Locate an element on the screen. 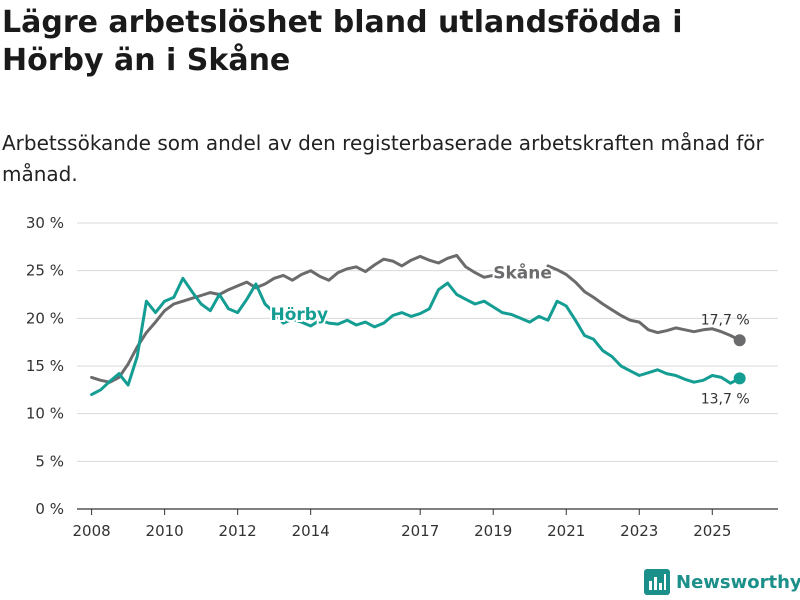 This screenshot has height=600, width=800. y-axis: 0 % 5 % 10 % 15 % 20 % 25 % 30 % is located at coordinates (45, 366).